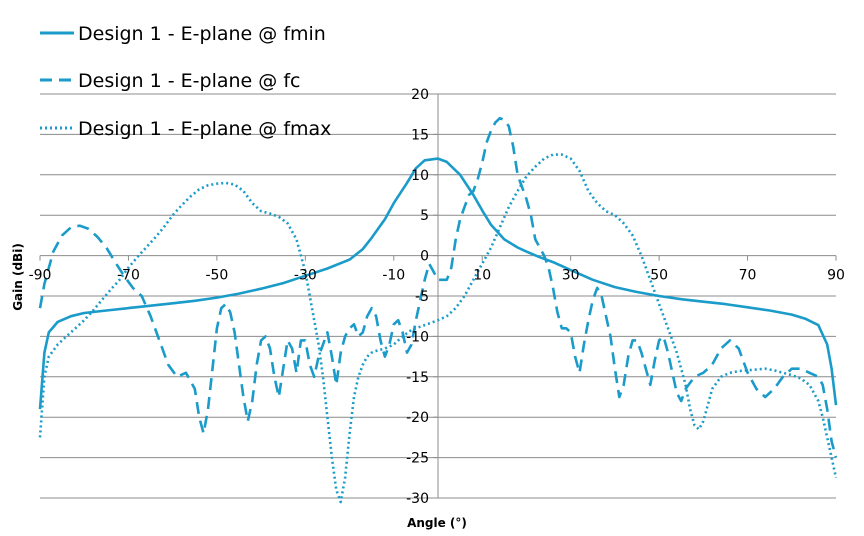 Image resolution: width=864 pixels, height=536 pixels. What do you see at coordinates (40, 276) in the screenshot?
I see `x-tick-label: -90` at bounding box center [40, 276].